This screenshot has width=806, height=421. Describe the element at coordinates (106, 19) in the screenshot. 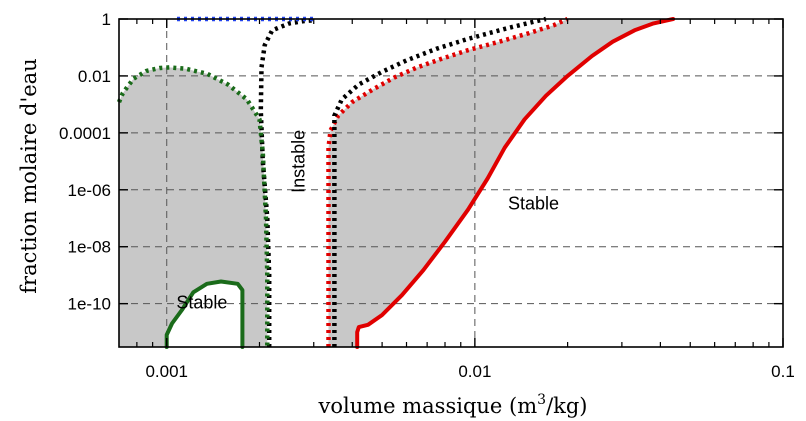

I see `y-tick-label: 1` at that location.